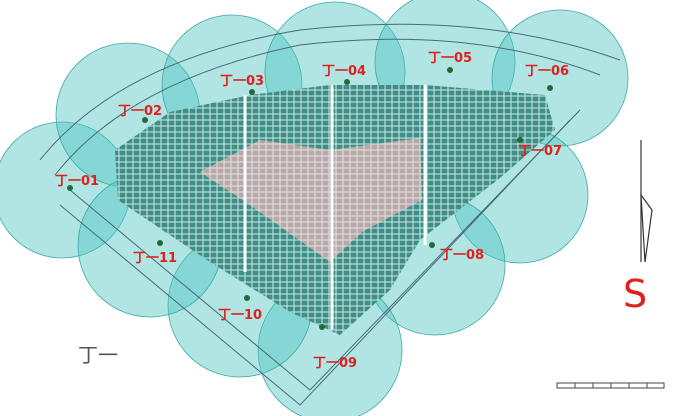 This screenshot has width=677, height=416. What do you see at coordinates (242, 81) in the screenshot?
I see `crane-label: 丁一03` at bounding box center [242, 81].